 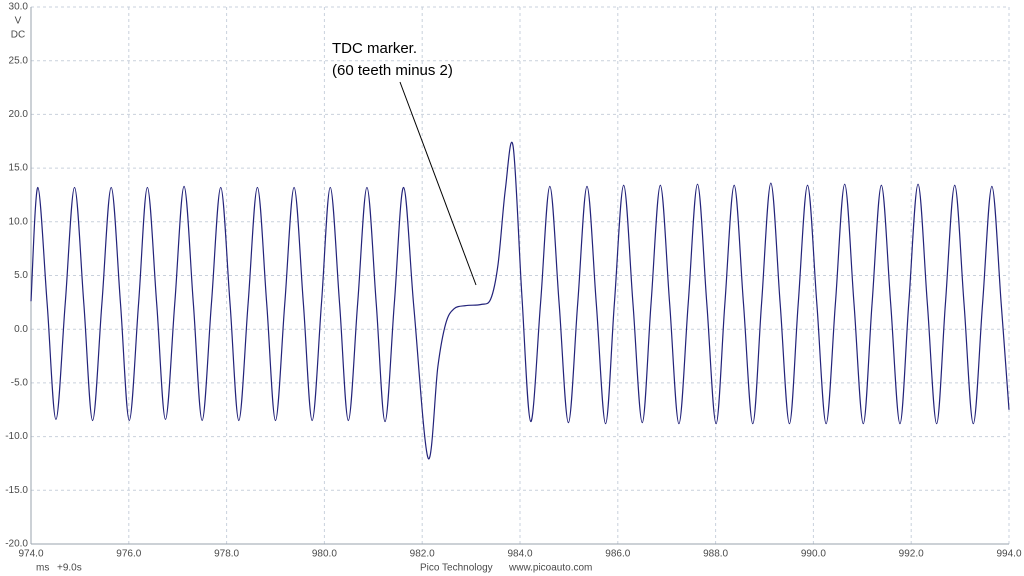 I want to click on y-tick-label: -20.0, so click(x=16, y=544).